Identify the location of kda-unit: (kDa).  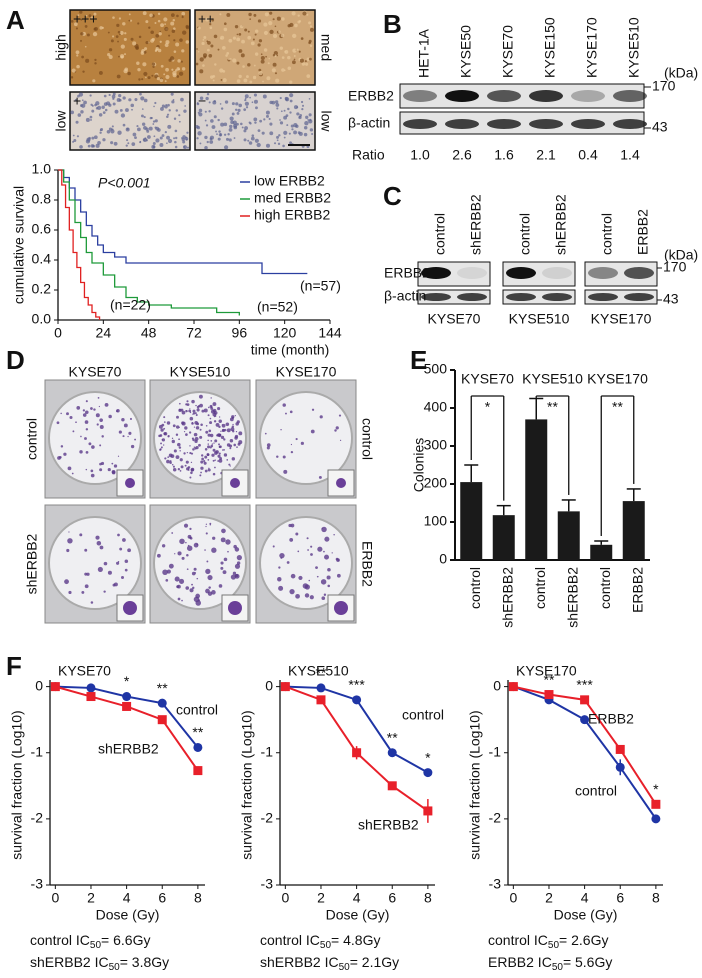
(681, 255).